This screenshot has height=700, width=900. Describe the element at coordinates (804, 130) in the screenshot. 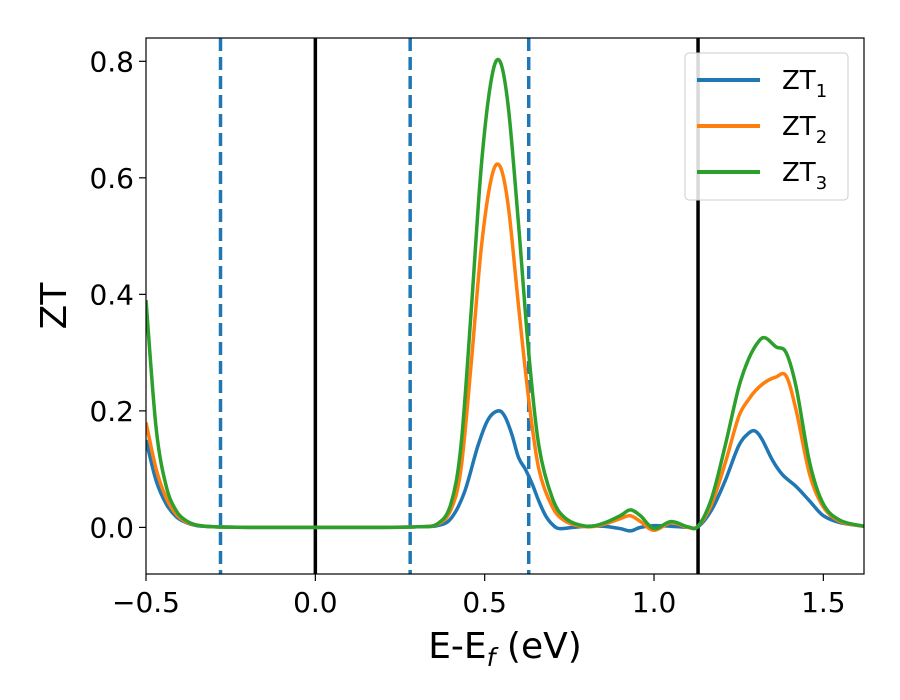

I see `legend-label-zt2: ZT2` at that location.